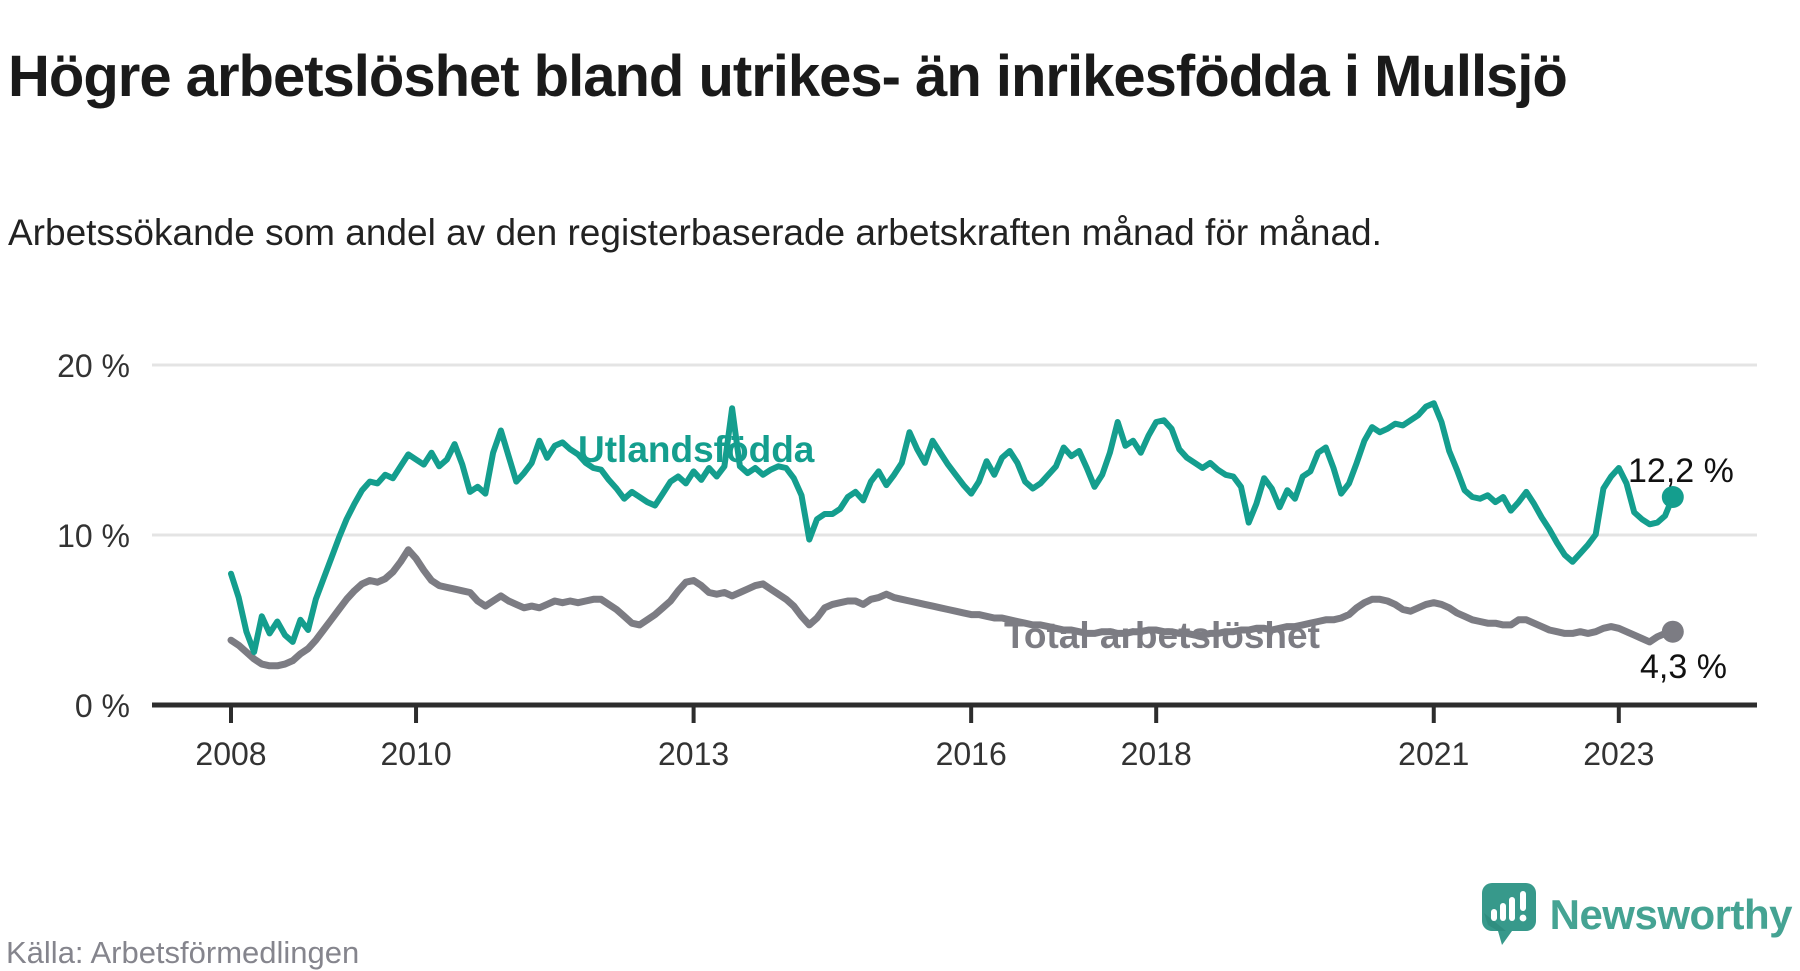  I want to click on series-end-dot-foreign-born, so click(1672, 497).